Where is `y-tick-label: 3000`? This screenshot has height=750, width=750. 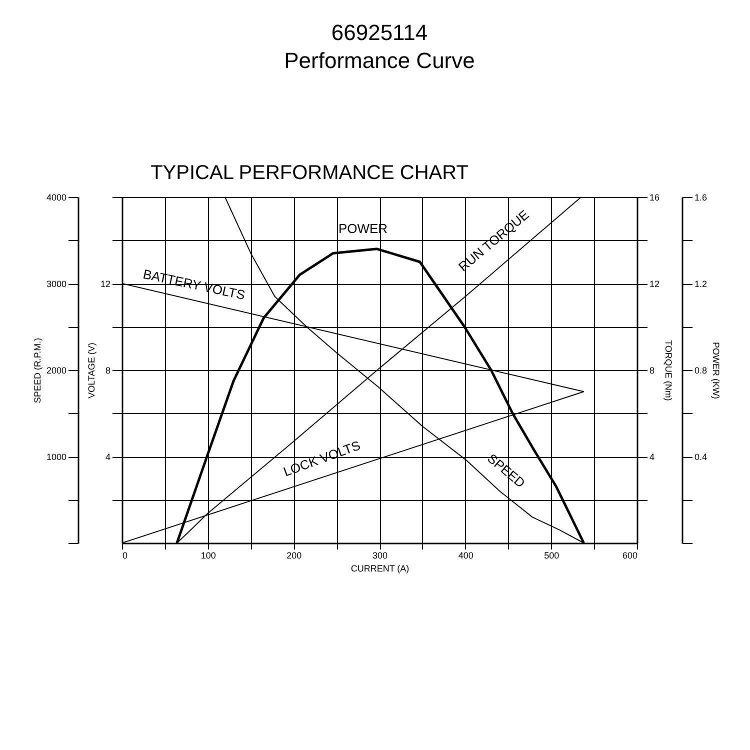
y-tick-label: 3000 is located at coordinates (56, 284).